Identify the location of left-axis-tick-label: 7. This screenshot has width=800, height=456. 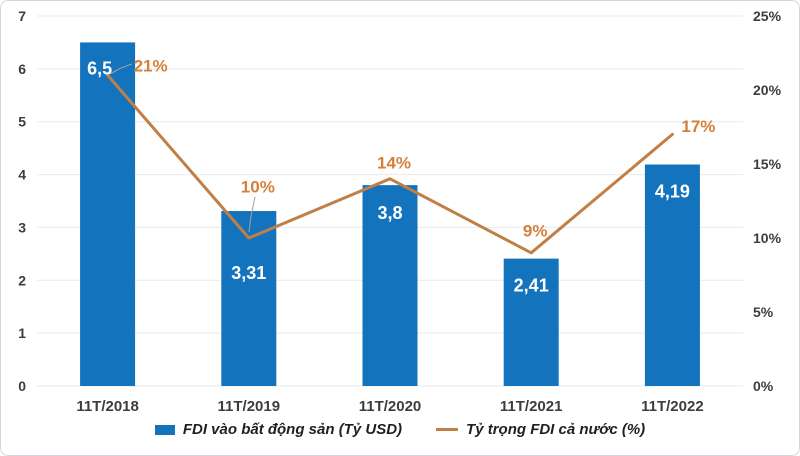
(22, 16).